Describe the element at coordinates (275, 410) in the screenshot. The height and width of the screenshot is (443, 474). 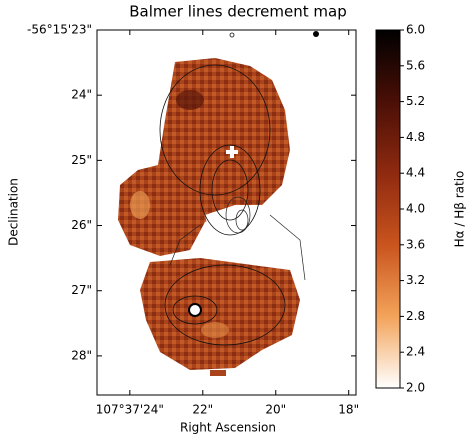
I see `x-tick-label: 20"` at that location.